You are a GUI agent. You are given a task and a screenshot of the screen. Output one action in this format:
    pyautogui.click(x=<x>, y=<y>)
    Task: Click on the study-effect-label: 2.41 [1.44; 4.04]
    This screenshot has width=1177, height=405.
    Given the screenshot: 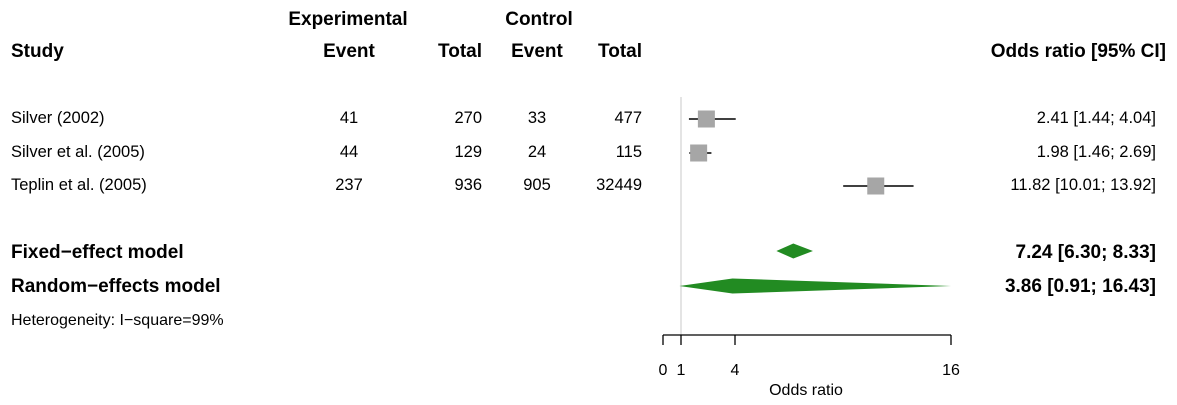 What is the action you would take?
    pyautogui.click(x=1096, y=118)
    